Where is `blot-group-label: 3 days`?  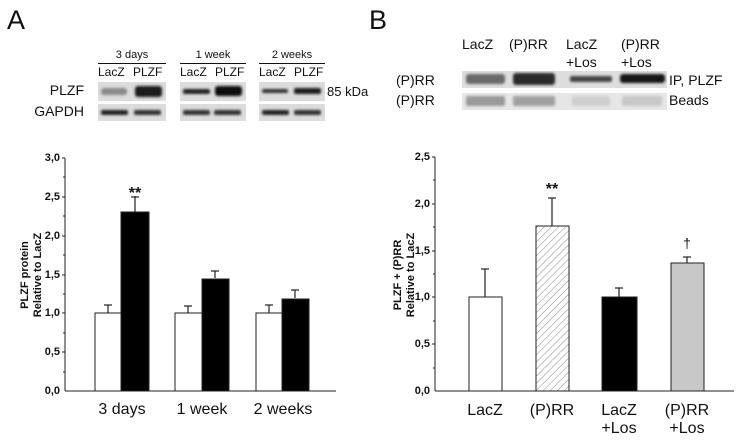 blot-group-label: 3 days is located at coordinates (132, 55).